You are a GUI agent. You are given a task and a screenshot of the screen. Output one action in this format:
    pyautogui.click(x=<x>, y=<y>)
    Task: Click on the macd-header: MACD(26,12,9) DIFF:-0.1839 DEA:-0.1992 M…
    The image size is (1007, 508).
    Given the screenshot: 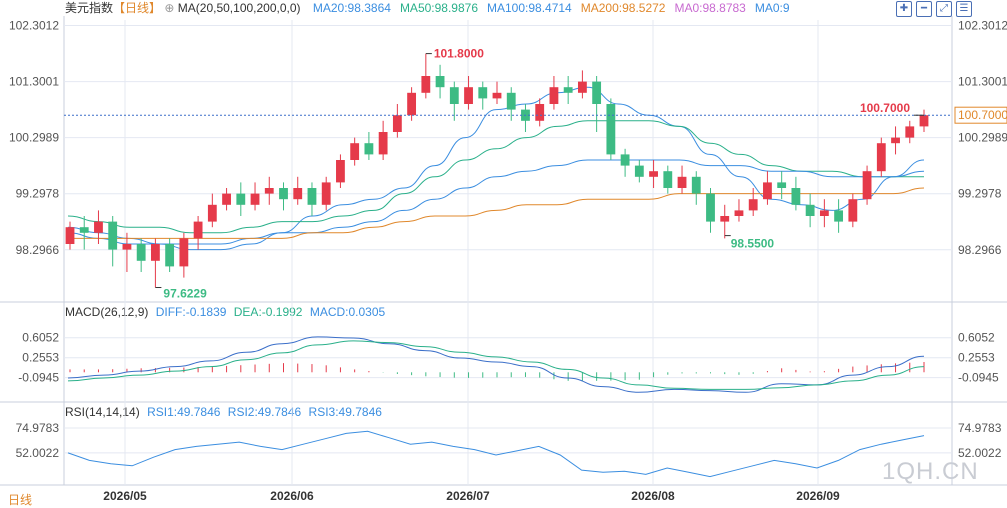 What is the action you would take?
    pyautogui.click(x=225, y=312)
    